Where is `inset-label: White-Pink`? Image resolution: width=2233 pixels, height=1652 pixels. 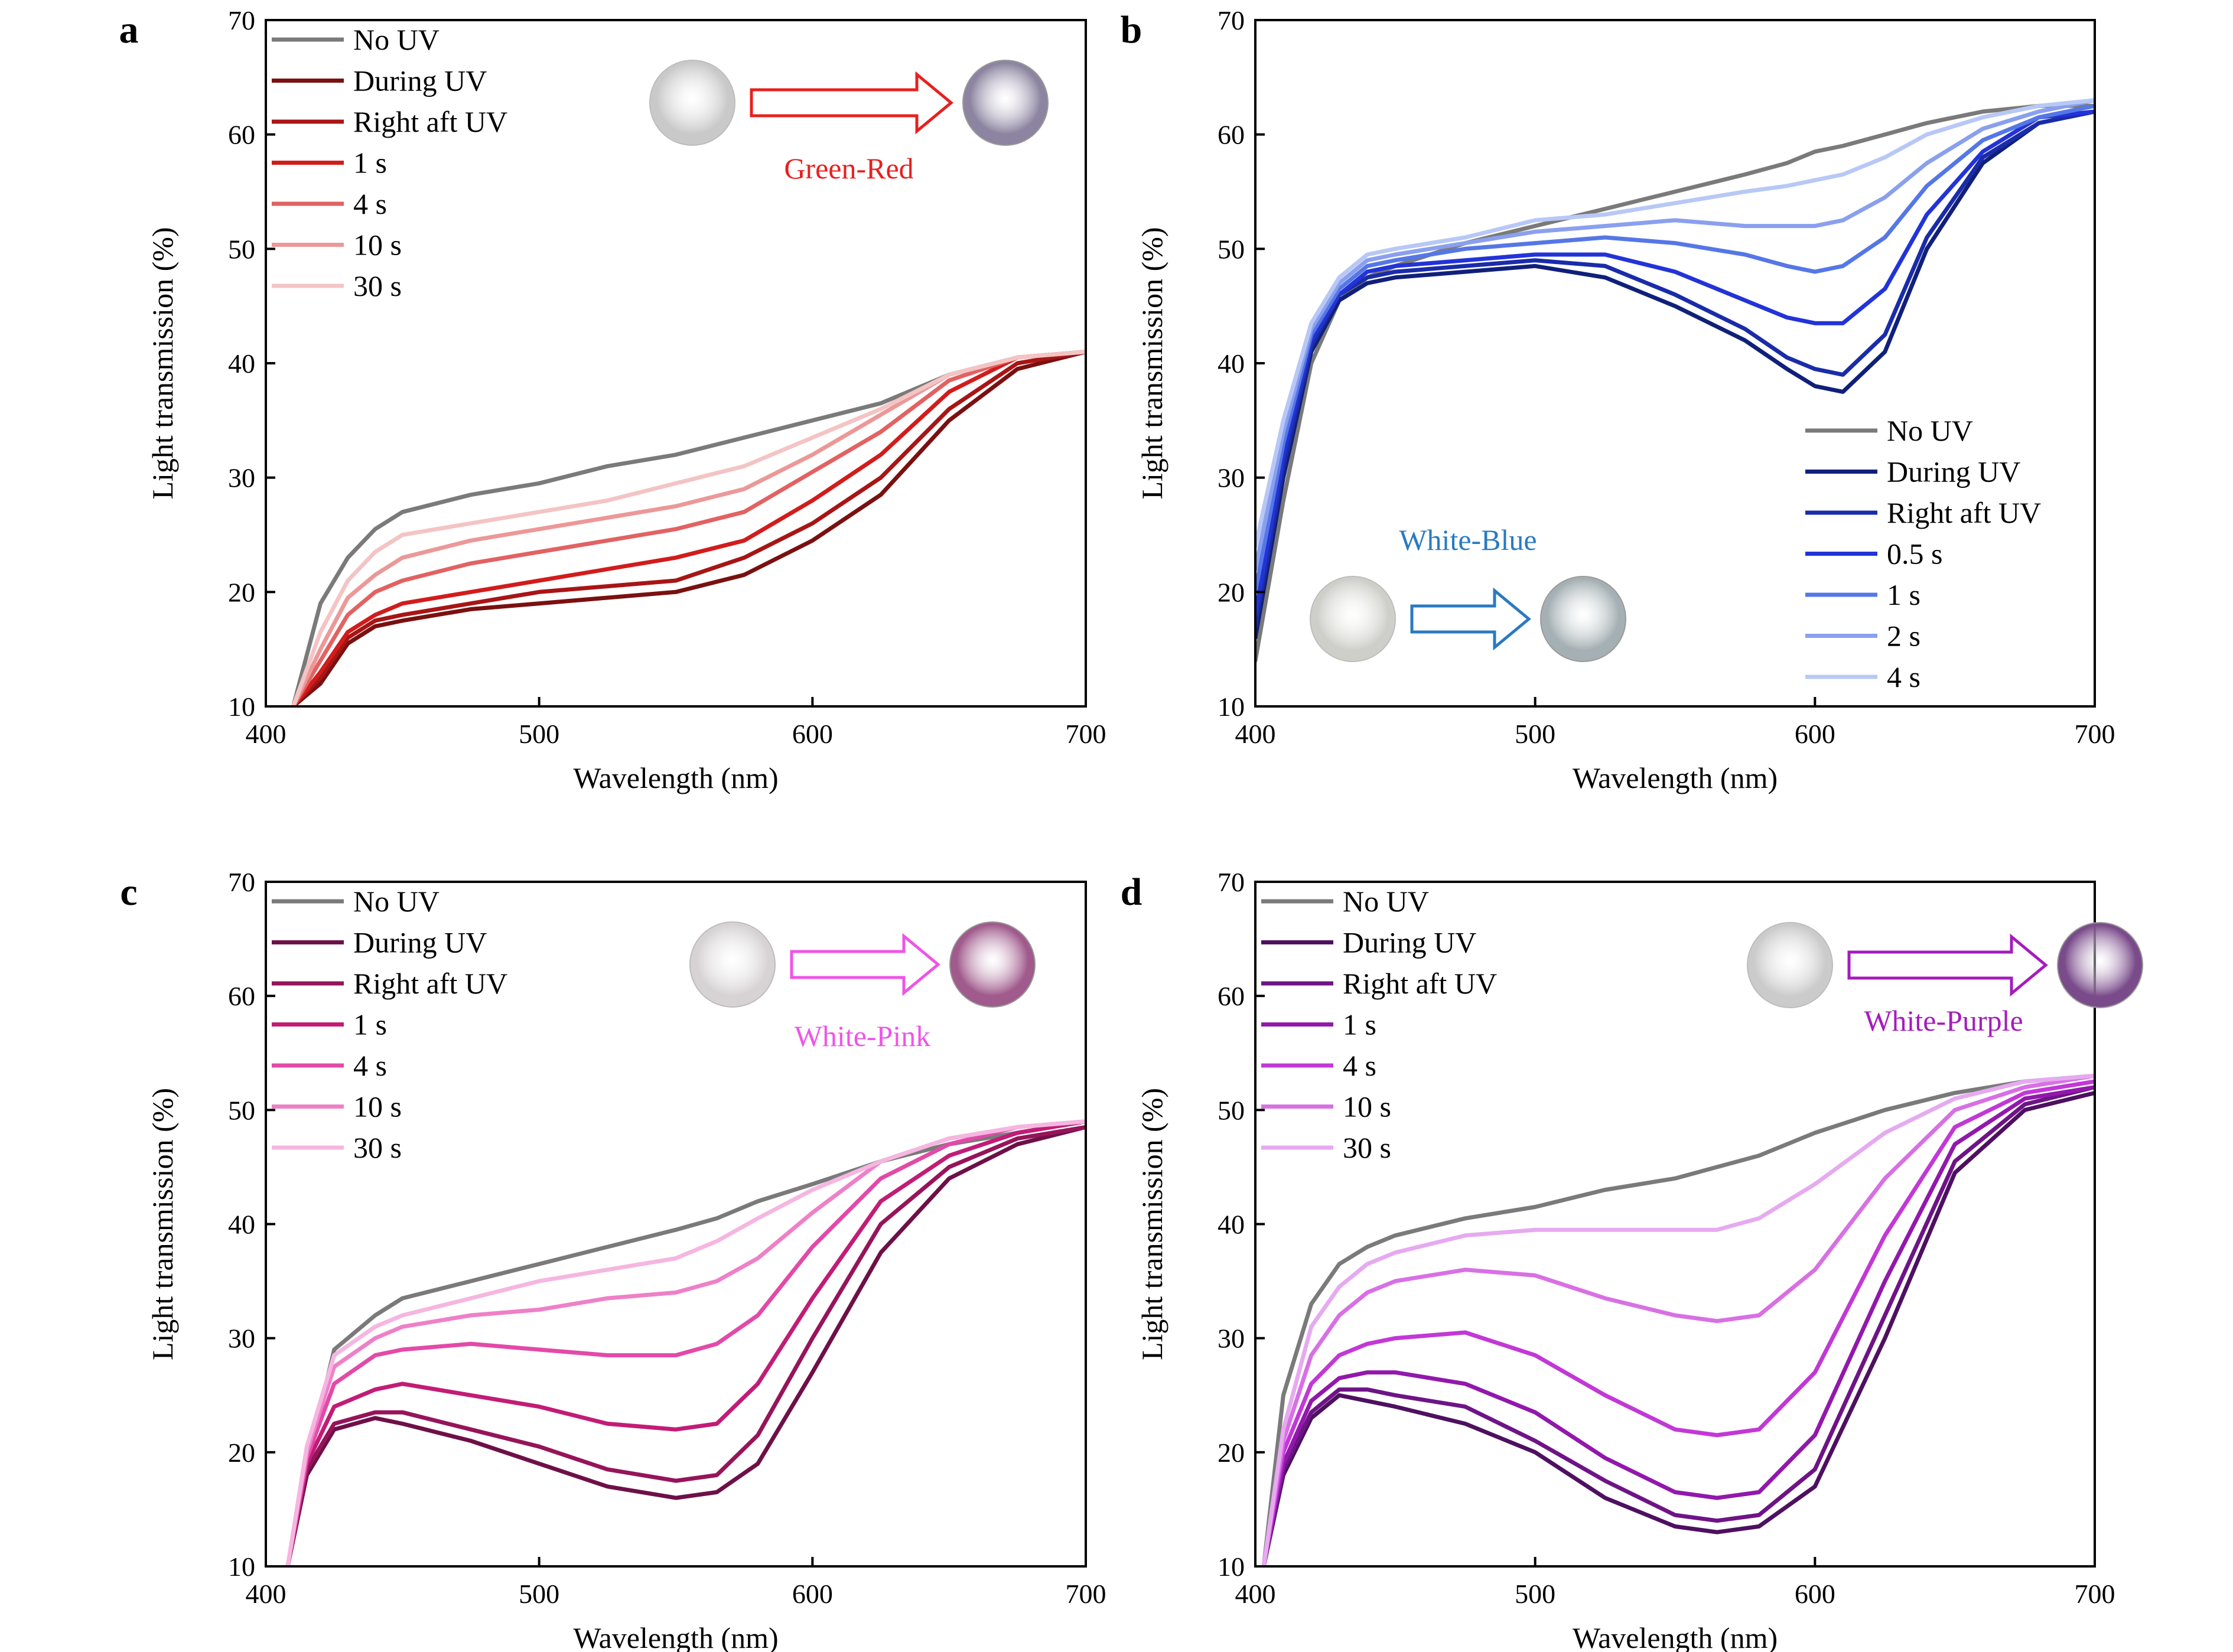
inset-label: White-Pink is located at coordinates (863, 1036).